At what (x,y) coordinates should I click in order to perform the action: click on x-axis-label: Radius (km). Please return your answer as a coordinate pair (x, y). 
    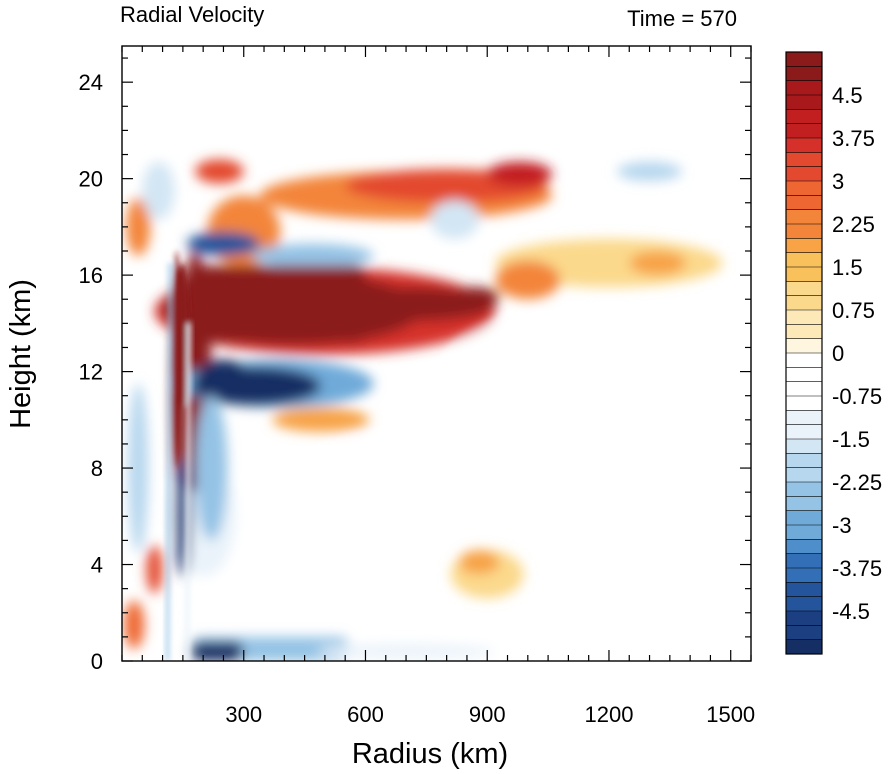
    Looking at the image, I should click on (430, 754).